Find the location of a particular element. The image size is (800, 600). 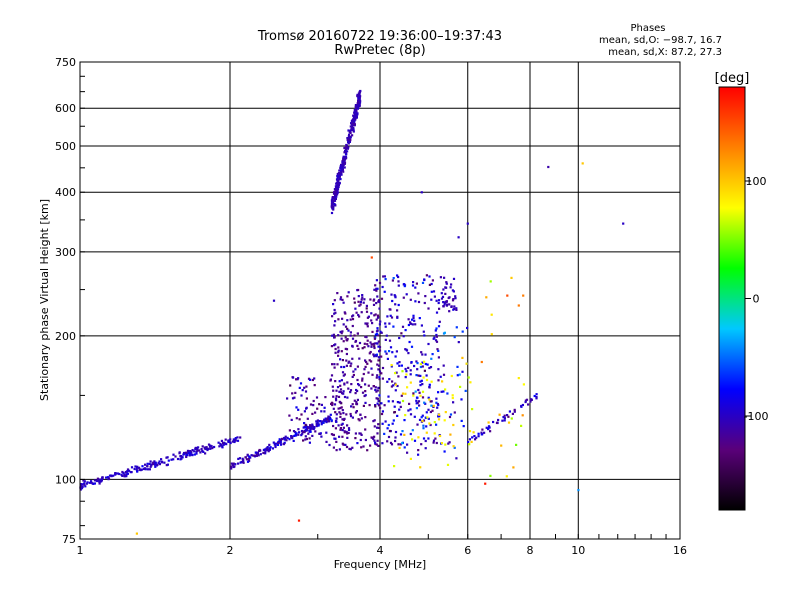

x-tick-label: 4 is located at coordinates (380, 550).